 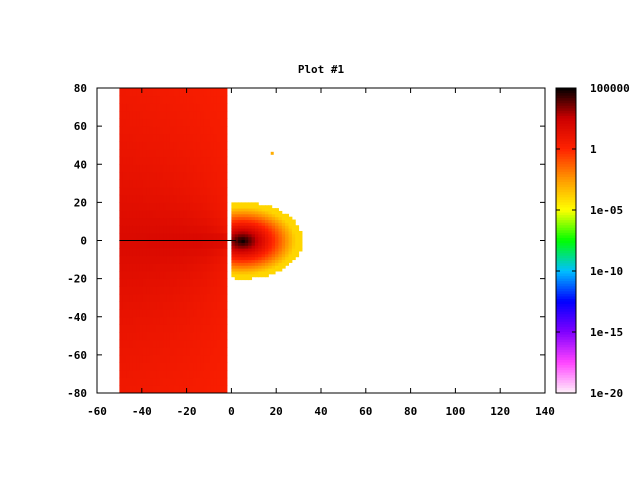 What do you see at coordinates (365, 411) in the screenshot?
I see `x-tick-label: 60` at bounding box center [365, 411].